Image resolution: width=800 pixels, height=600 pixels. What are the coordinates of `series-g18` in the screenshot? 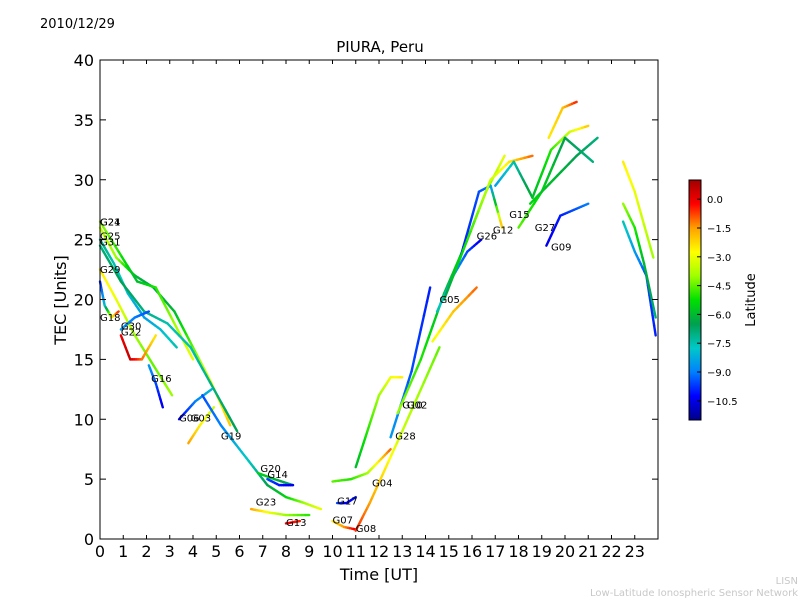 It's located at (109, 299).